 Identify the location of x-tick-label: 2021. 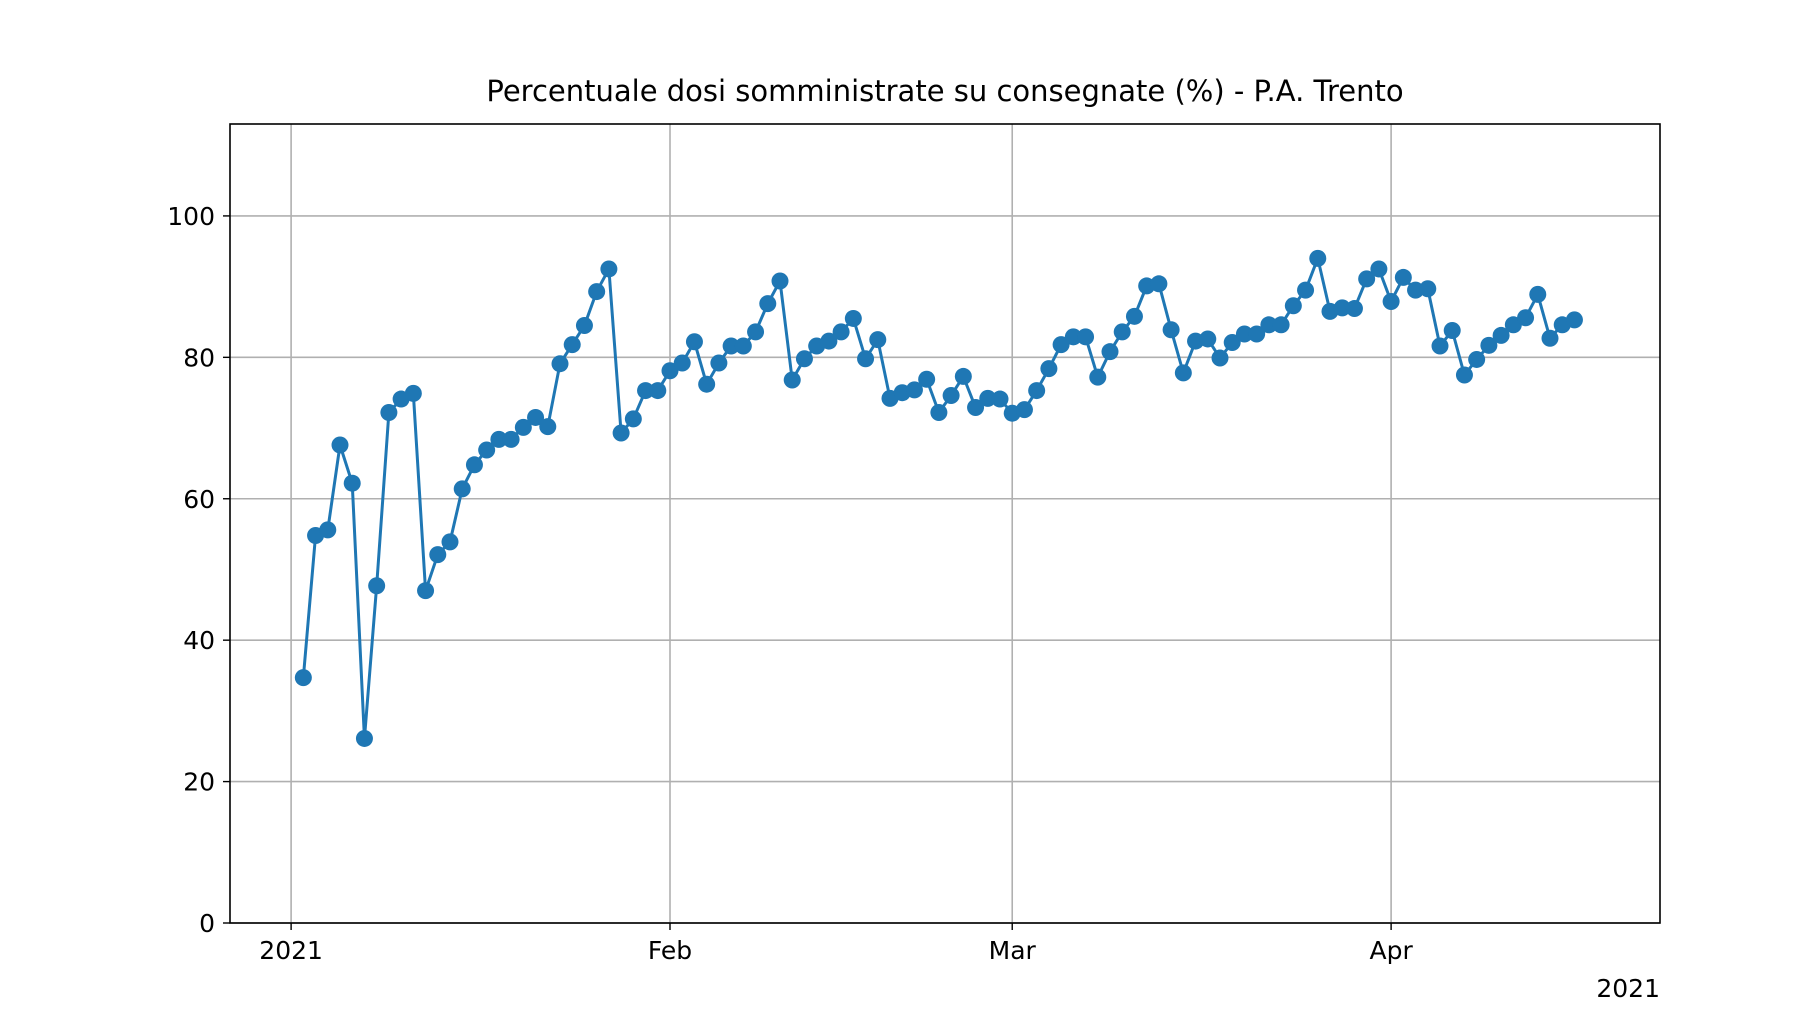
(291, 950).